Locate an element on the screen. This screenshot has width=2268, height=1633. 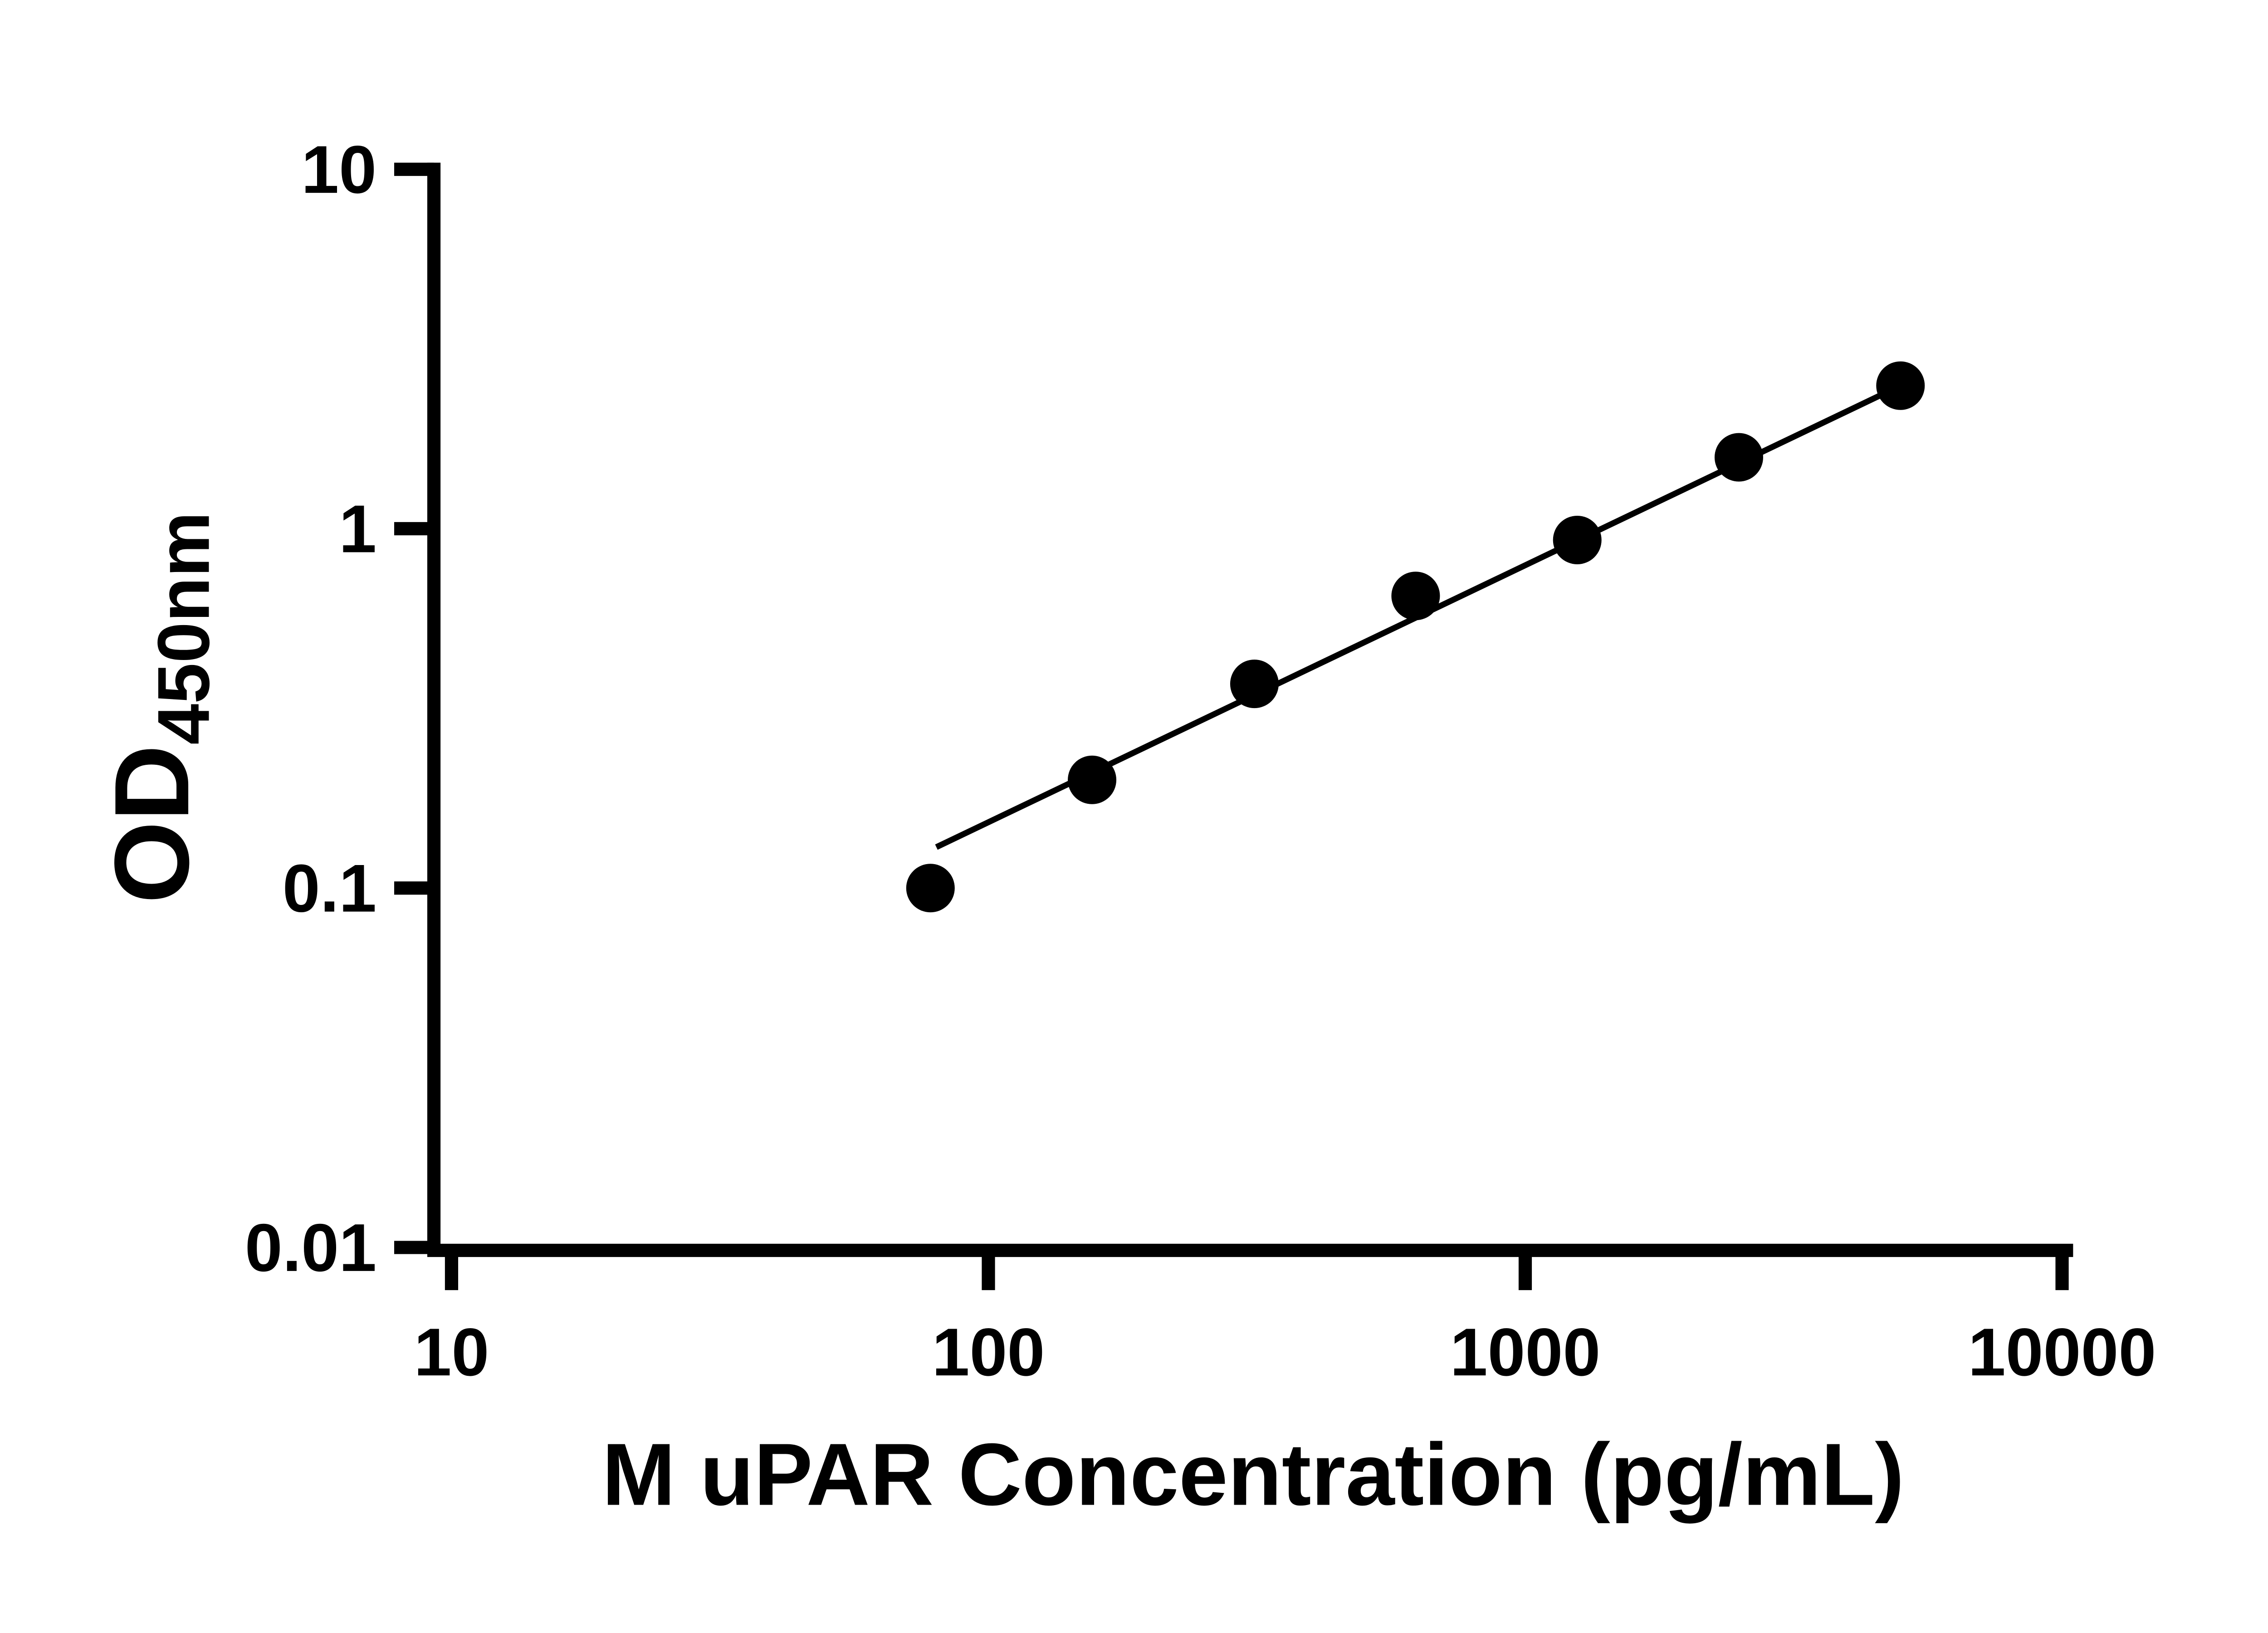
y-tick-label: 0.01 is located at coordinates (311, 1248).